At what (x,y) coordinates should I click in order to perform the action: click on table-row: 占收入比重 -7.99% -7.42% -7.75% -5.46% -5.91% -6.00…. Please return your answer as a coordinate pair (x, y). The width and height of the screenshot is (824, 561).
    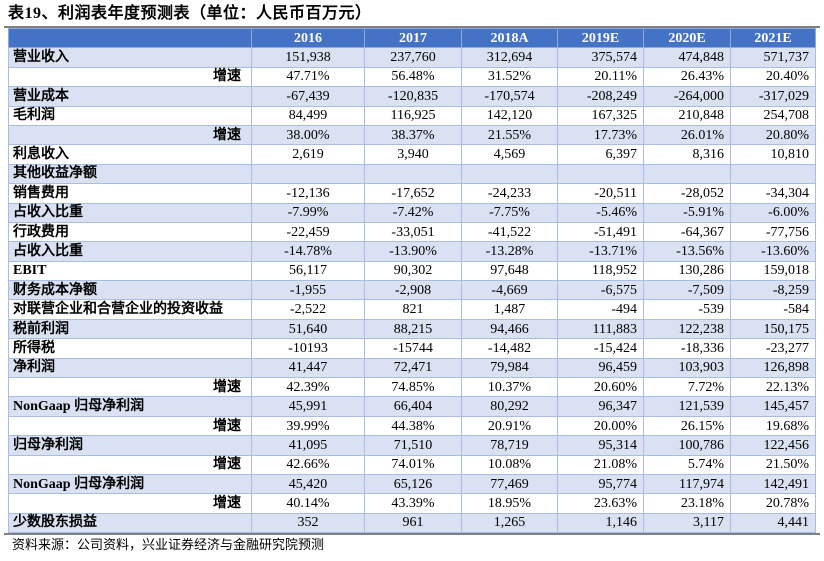
    Looking at the image, I should click on (412, 212).